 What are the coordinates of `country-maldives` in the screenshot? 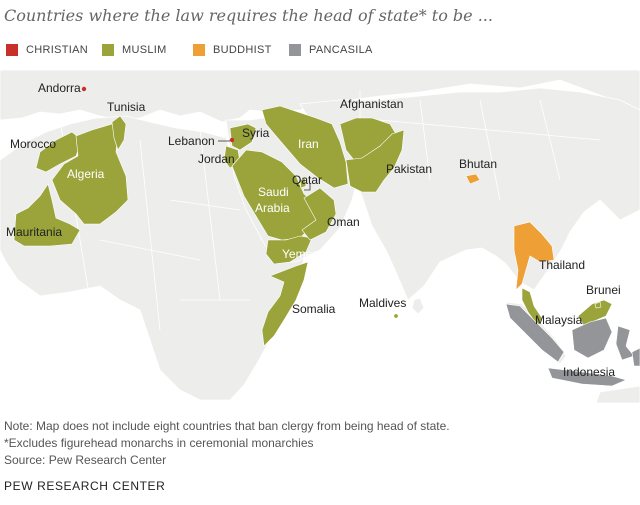 It's located at (396, 316).